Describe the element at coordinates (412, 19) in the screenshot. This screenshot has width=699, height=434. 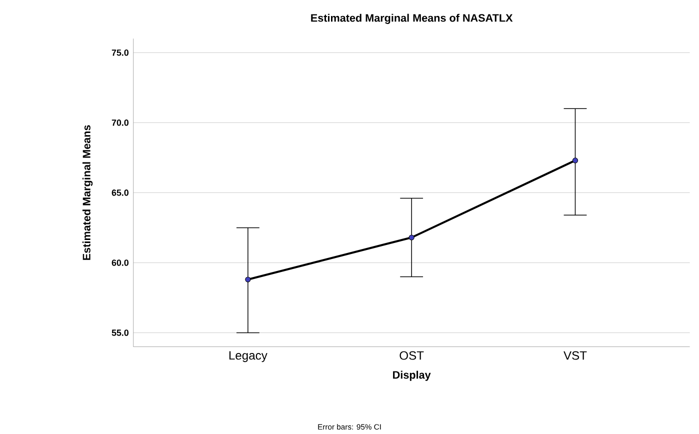
I see `chart-title: Estimated Marginal Means of NASATLX` at that location.